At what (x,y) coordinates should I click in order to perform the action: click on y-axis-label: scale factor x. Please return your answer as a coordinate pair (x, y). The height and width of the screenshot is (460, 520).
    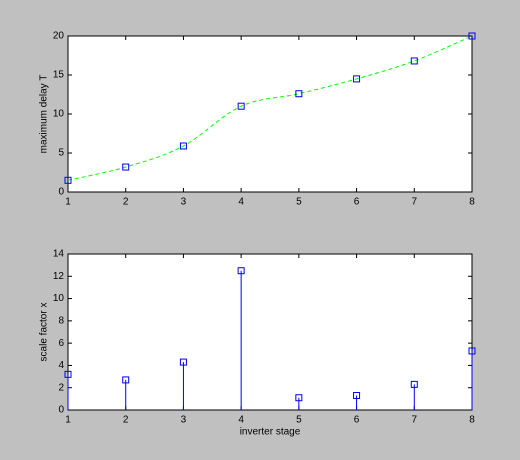
    Looking at the image, I should click on (44, 332).